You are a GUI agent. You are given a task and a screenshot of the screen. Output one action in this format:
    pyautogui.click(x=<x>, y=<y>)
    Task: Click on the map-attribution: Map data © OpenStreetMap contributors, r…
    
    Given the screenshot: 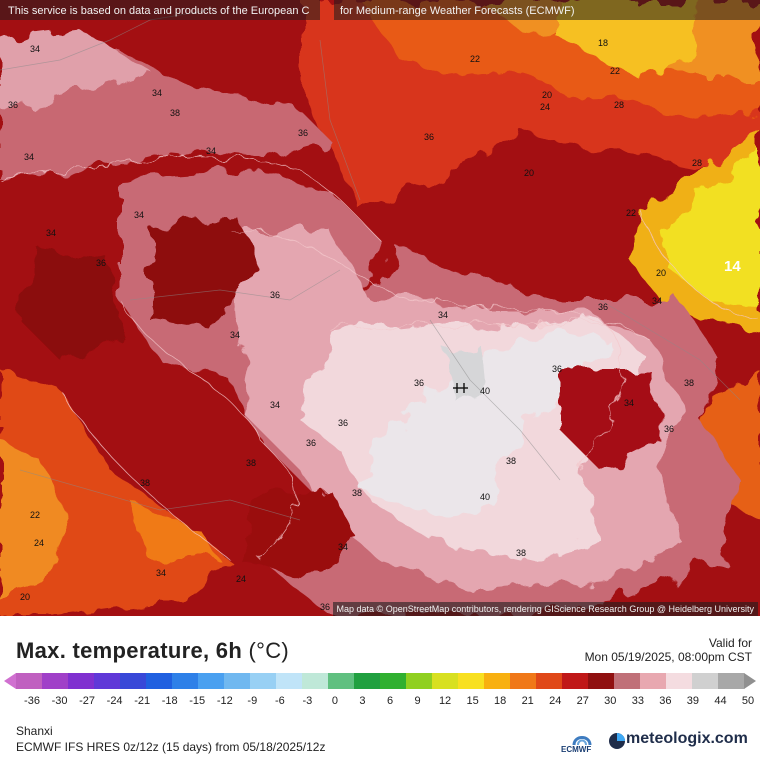 What is the action you would take?
    pyautogui.click(x=545, y=609)
    